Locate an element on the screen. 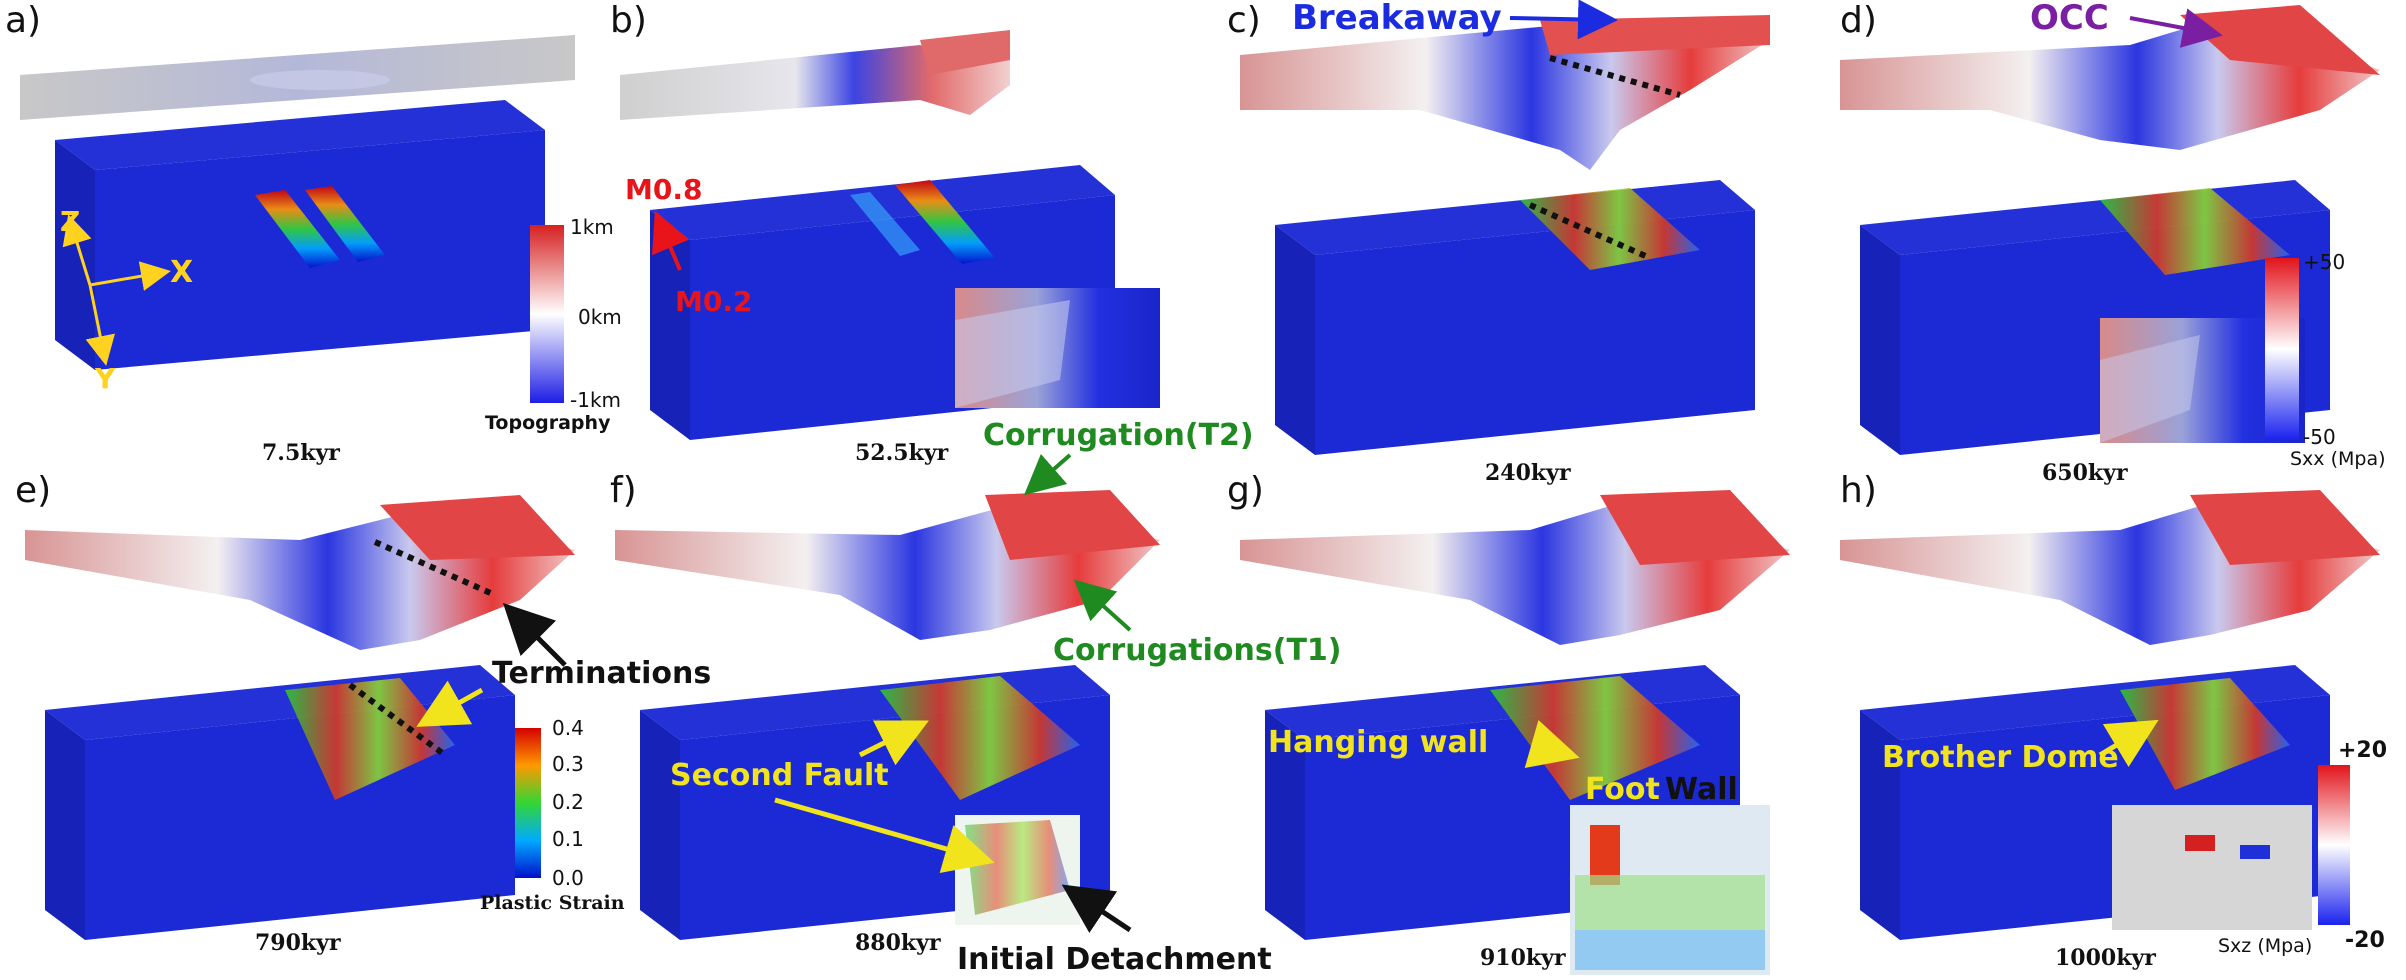 The image size is (2406, 980). time-g: 910kyr is located at coordinates (1523, 958).